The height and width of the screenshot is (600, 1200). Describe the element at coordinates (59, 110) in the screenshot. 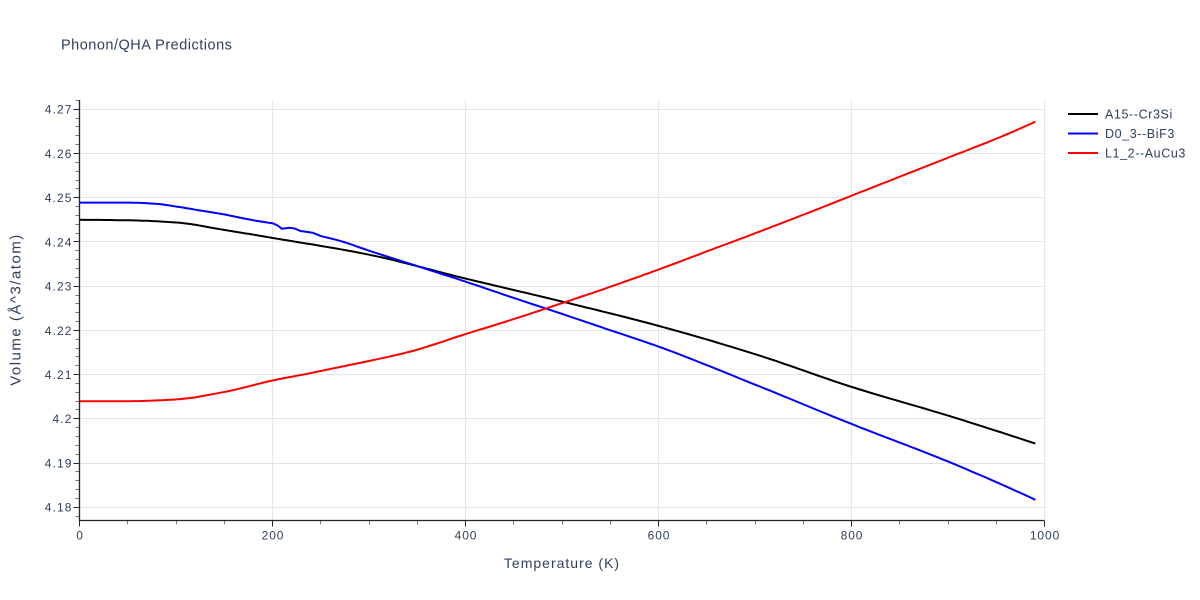

I see `svg-text: 4.27` at that location.